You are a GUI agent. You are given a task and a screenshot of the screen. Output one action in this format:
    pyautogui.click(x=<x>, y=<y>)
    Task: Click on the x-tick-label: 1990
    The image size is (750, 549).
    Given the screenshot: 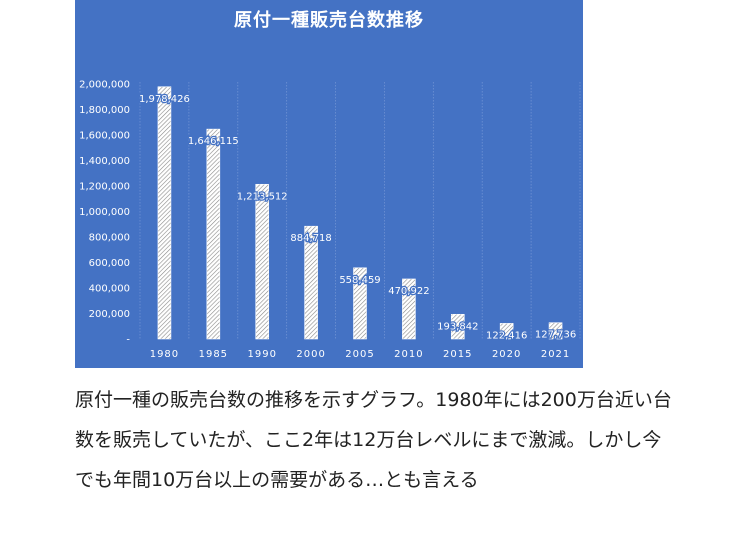 What is the action you would take?
    pyautogui.click(x=261, y=354)
    